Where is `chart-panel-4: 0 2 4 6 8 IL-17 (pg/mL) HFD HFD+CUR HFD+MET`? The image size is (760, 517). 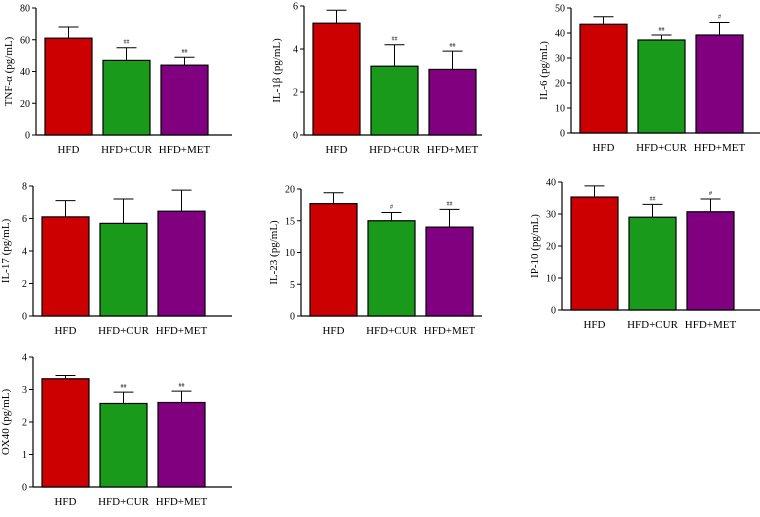
chart-panel-4: 0 2 4 6 8 IL-17 (pg/mL) HFD HFD+CUR HFD+MET is located at coordinates (116, 259).